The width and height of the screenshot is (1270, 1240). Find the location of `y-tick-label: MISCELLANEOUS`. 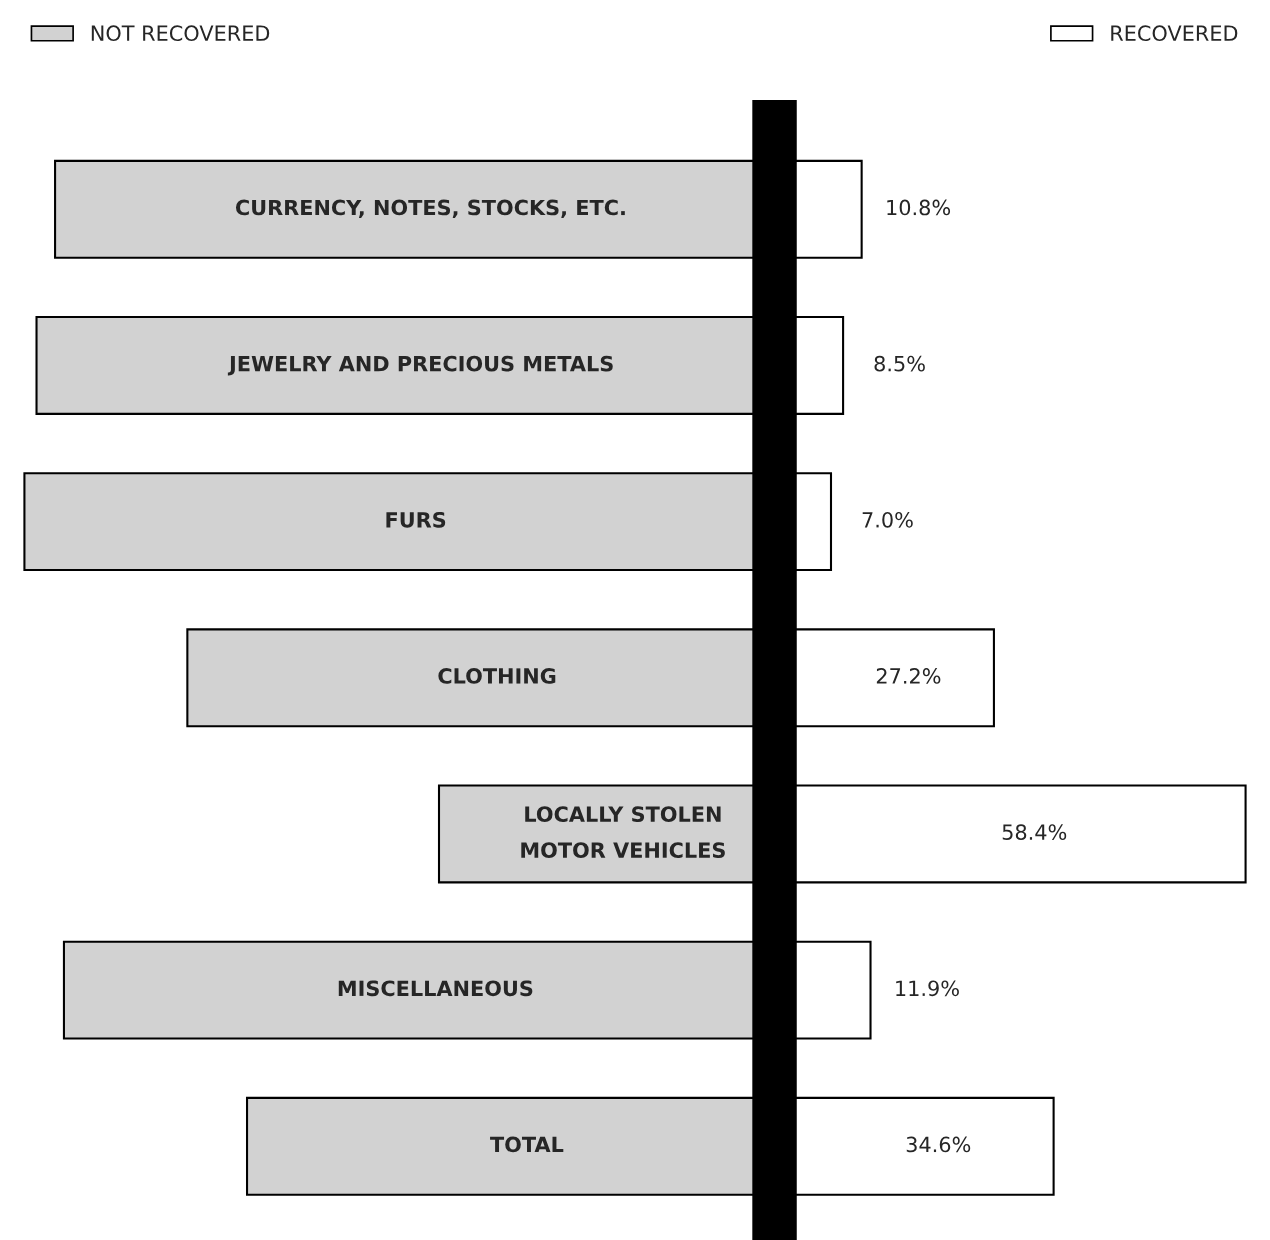

y-tick-label: MISCELLANEOUS is located at coordinates (435, 988).